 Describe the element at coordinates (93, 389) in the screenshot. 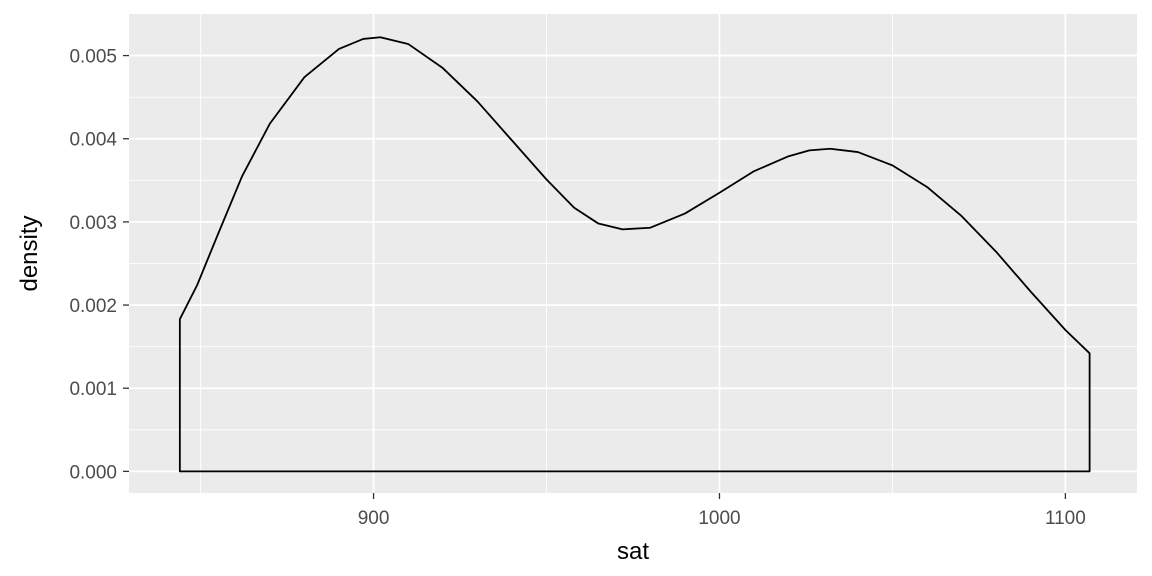

I see `y-tick-label: 0.001` at that location.